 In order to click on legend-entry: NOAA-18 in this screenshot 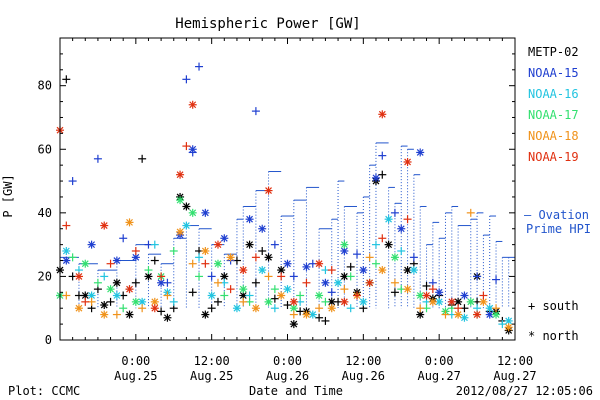, I will do `click(553, 136)`.